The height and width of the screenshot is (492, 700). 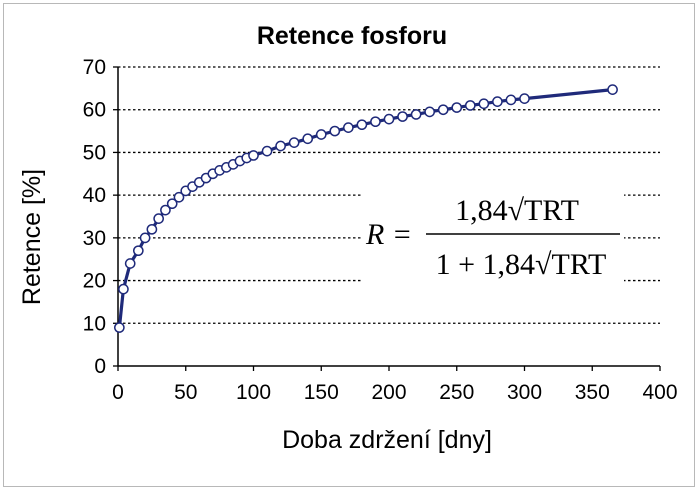 I want to click on formula-box, so click(x=493, y=233).